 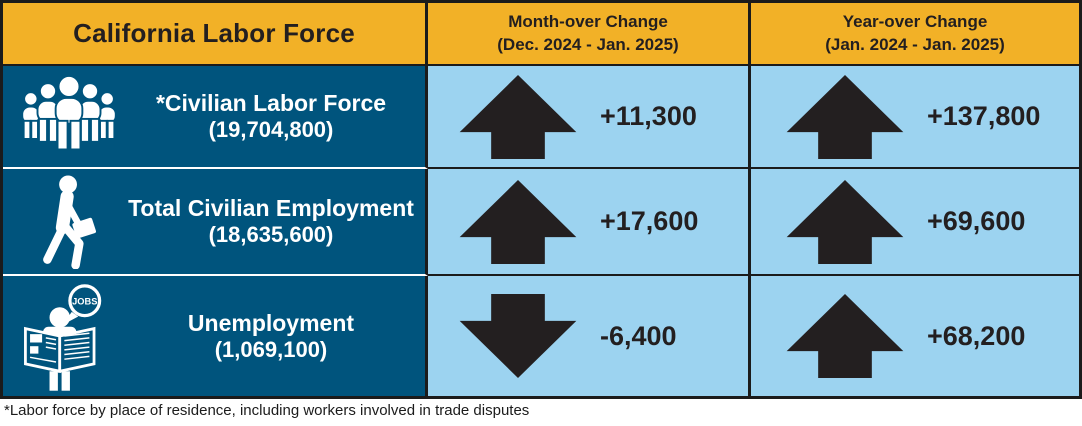 I want to click on month-change-value: +11,300, so click(x=648, y=116).